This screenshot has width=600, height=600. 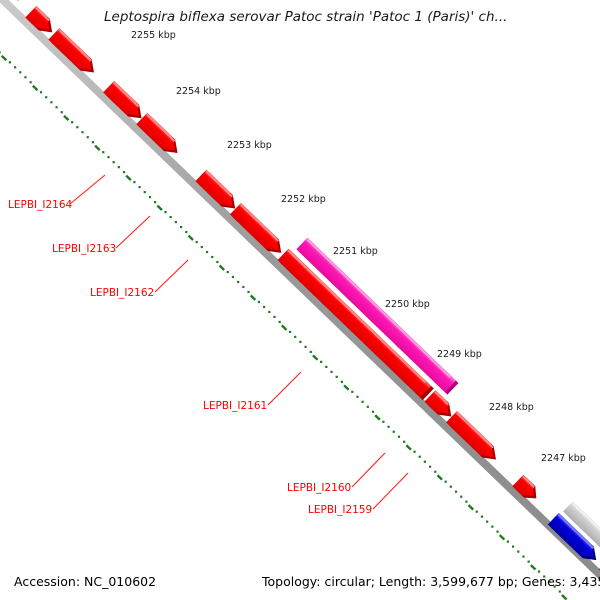 What do you see at coordinates (84, 249) in the screenshot?
I see `gene-label-lepbi_i2163: LEPBI_I2163` at bounding box center [84, 249].